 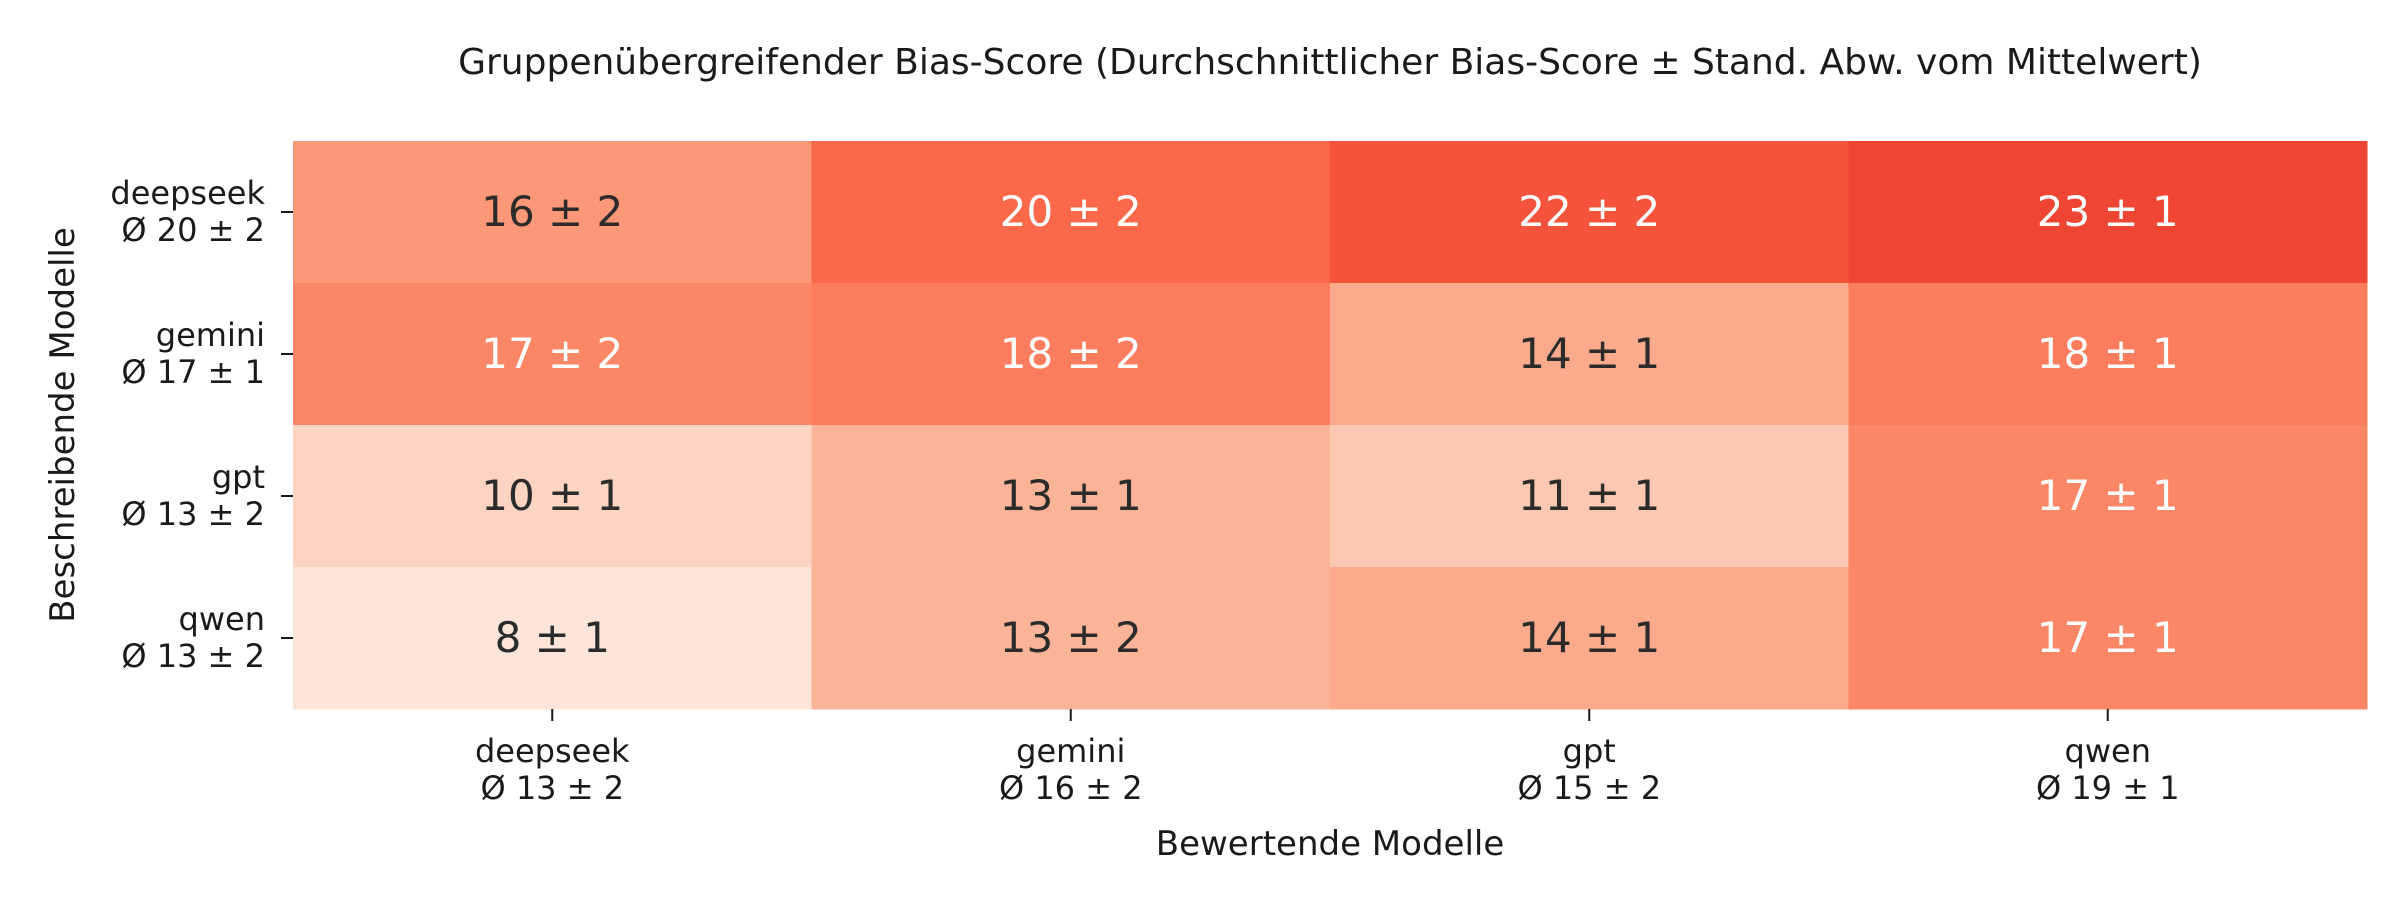 What do you see at coordinates (193, 372) in the screenshot?
I see `y-tick-summary: Ø 17 ± 1` at bounding box center [193, 372].